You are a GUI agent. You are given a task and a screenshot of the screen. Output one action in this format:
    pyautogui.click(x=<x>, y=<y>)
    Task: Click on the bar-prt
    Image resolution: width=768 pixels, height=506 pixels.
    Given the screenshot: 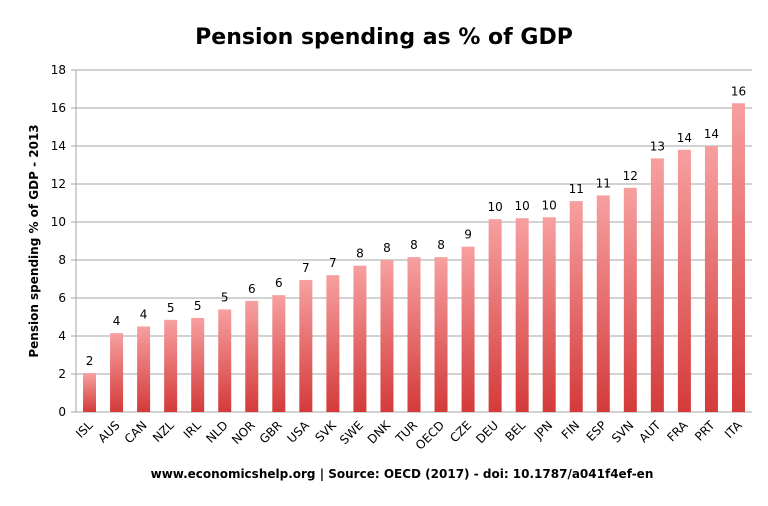 What is the action you would take?
    pyautogui.click(x=711, y=279)
    